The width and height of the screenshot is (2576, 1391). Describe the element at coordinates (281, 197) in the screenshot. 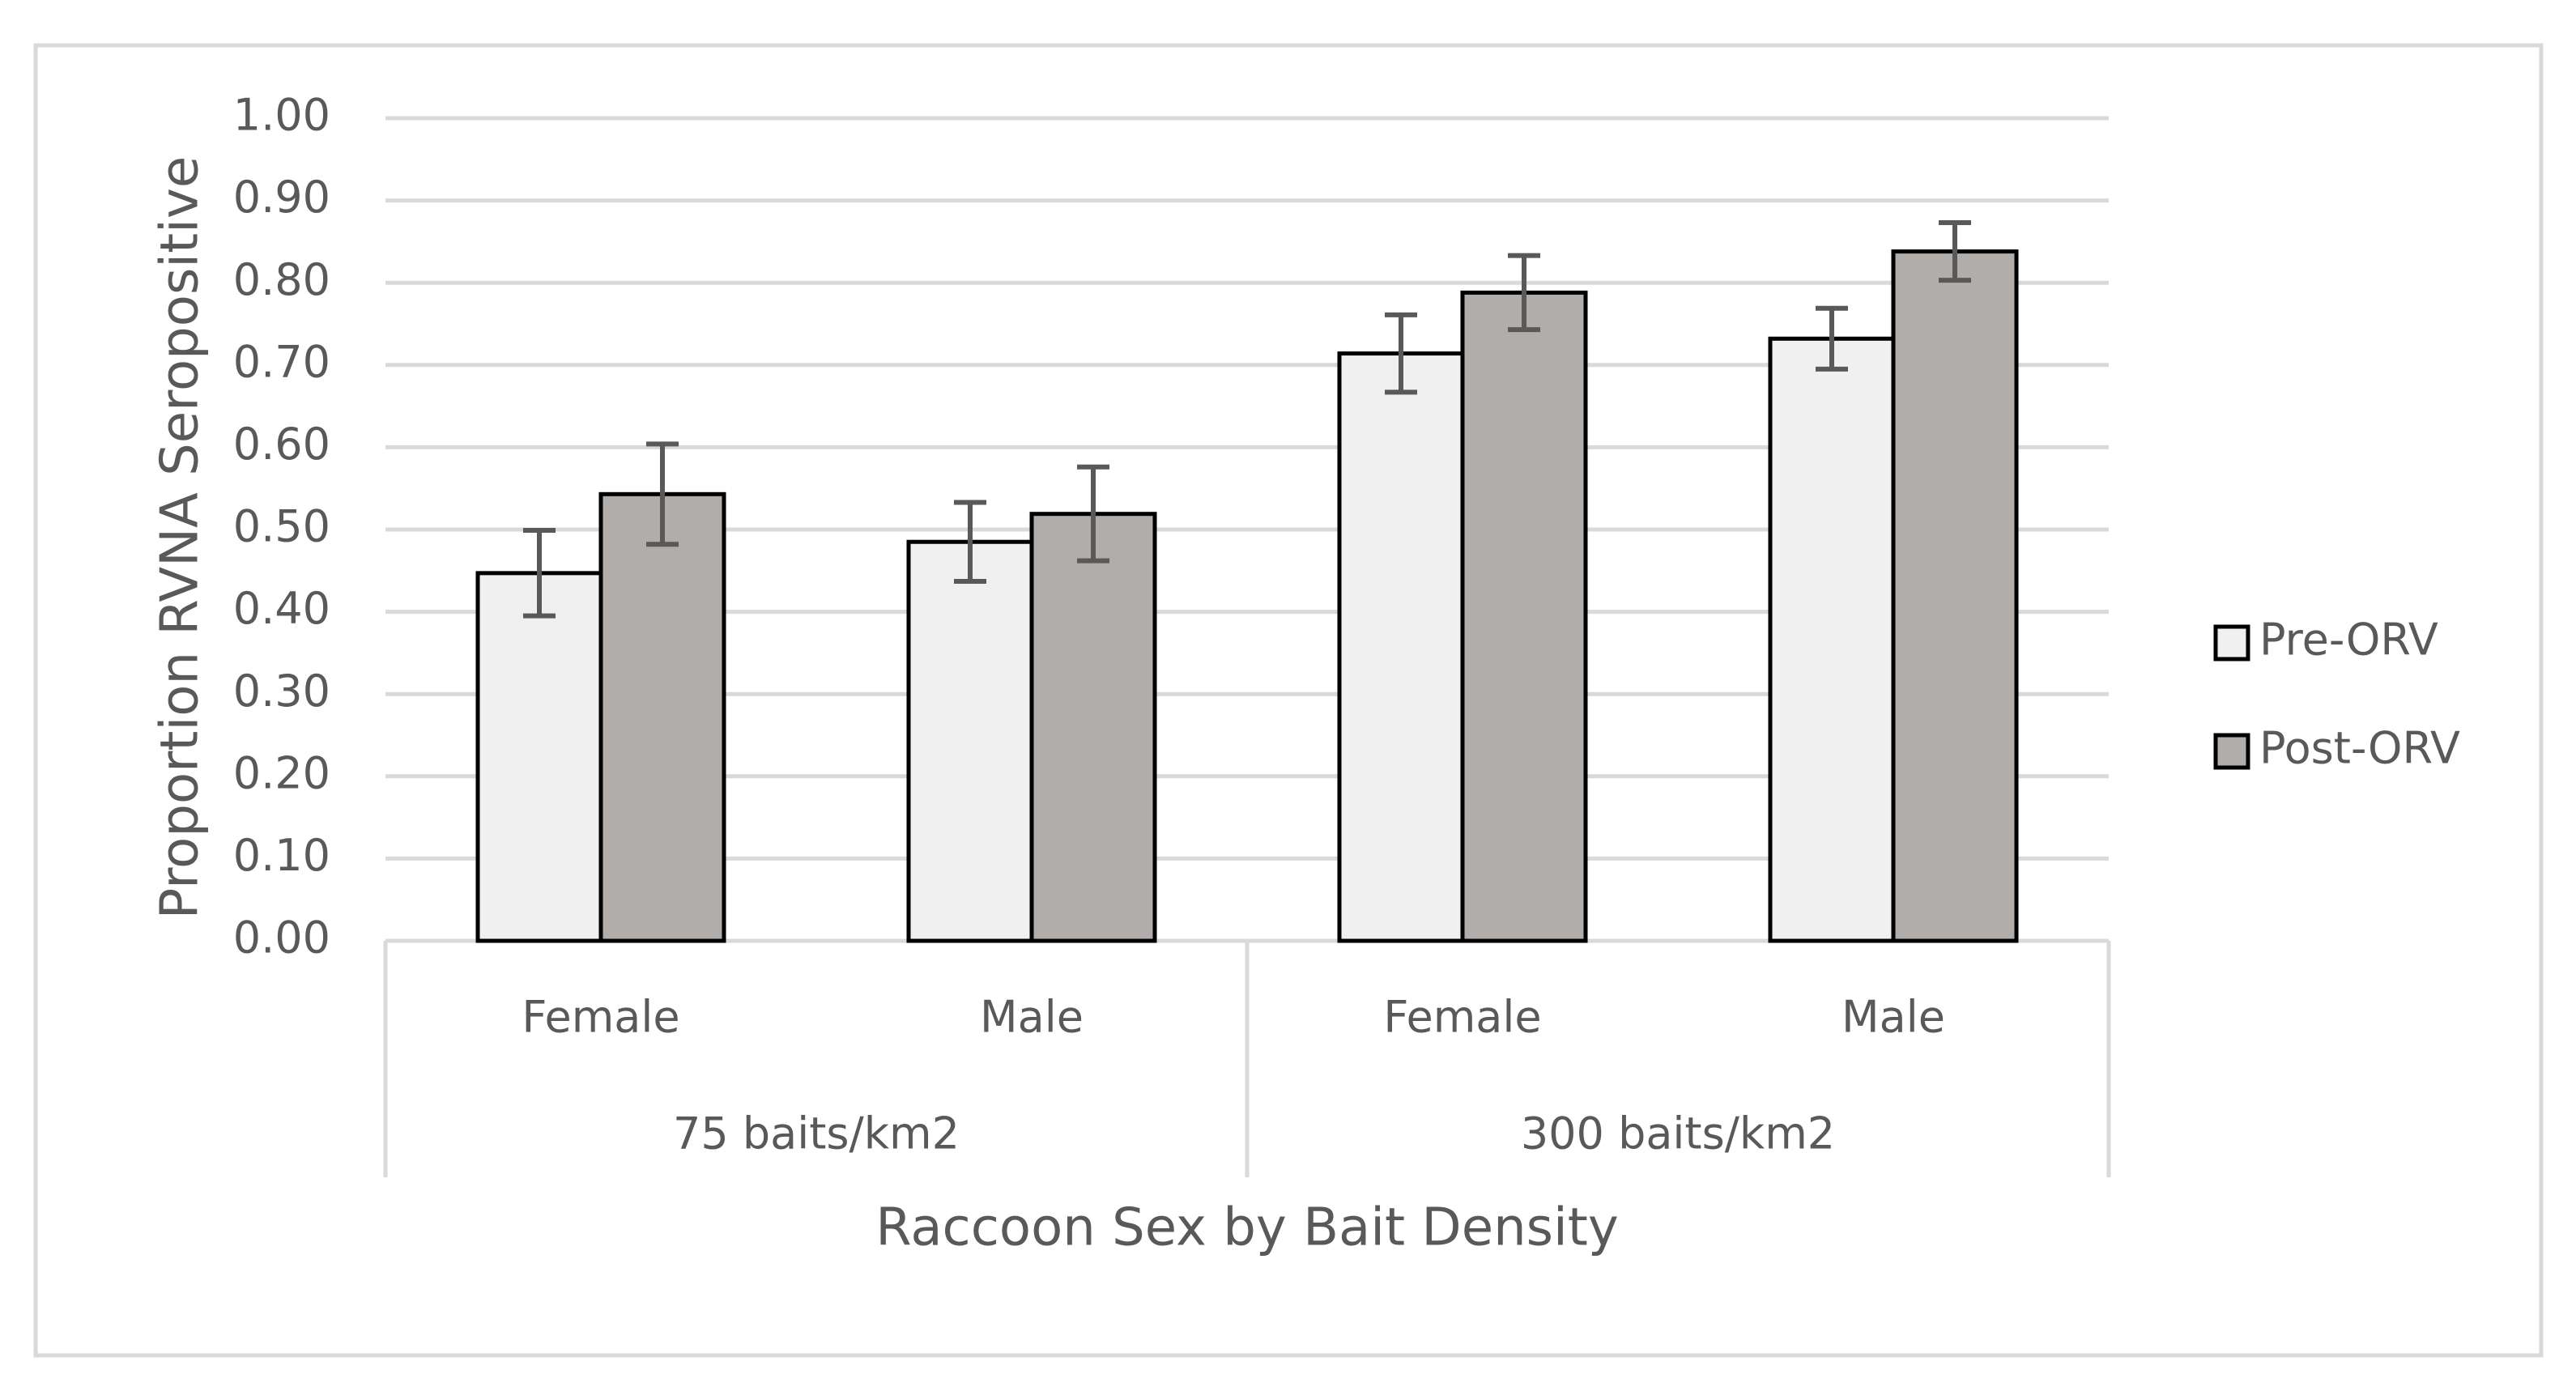

I see `y-tick-label: 0.90` at that location.